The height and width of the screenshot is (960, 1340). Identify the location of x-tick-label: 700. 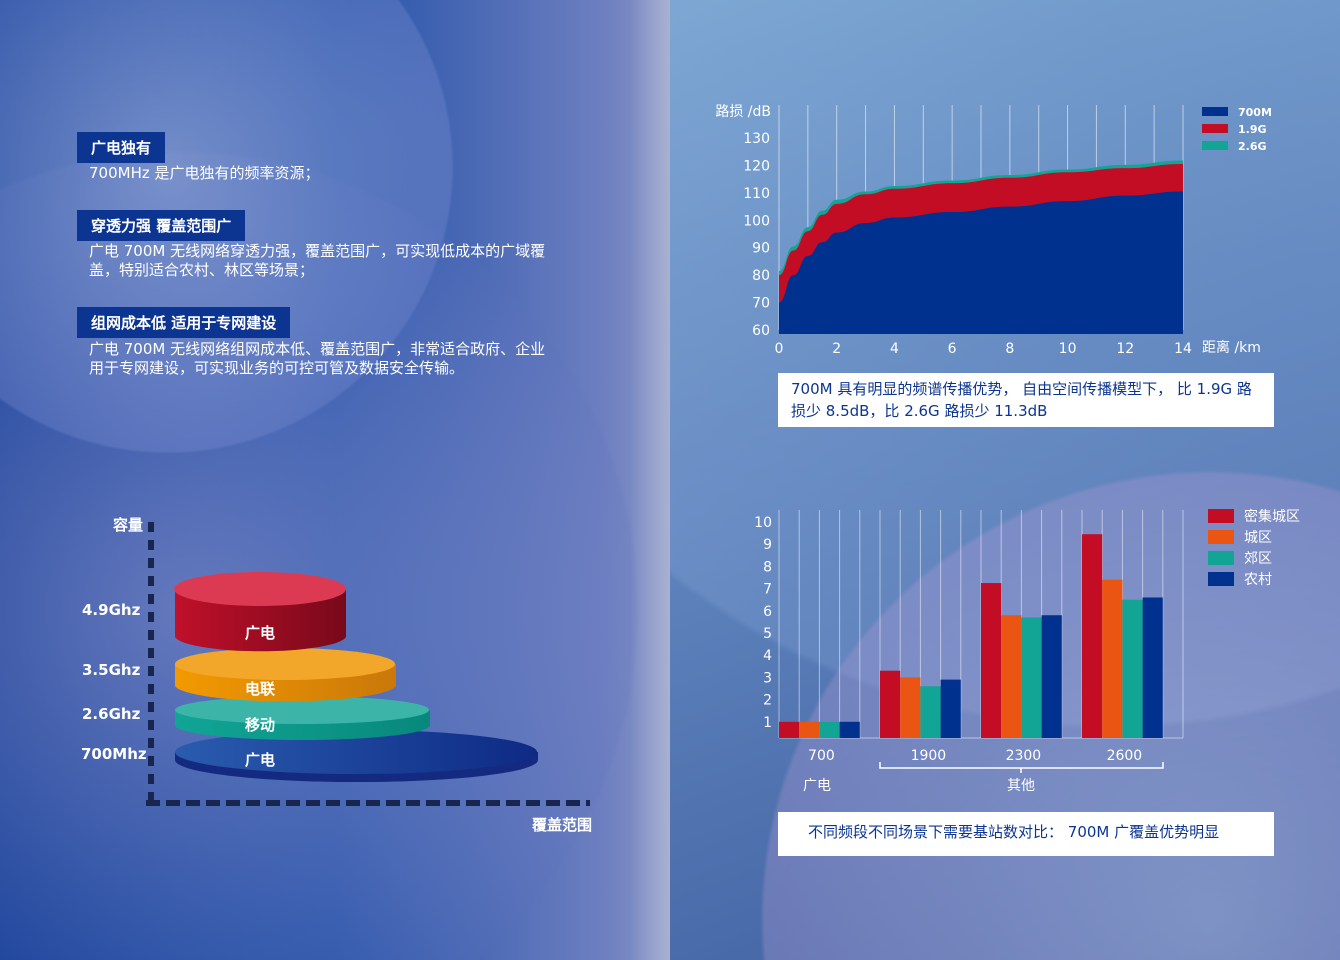
(821, 756).